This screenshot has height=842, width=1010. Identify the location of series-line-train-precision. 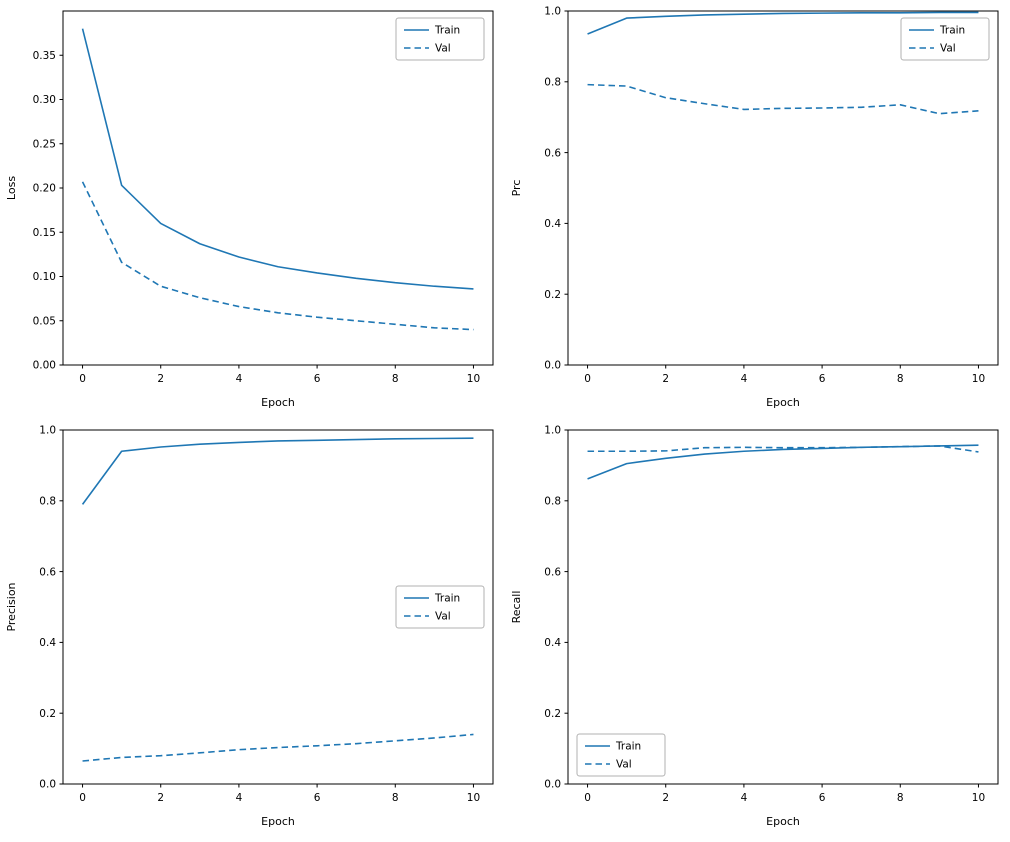
(277, 471).